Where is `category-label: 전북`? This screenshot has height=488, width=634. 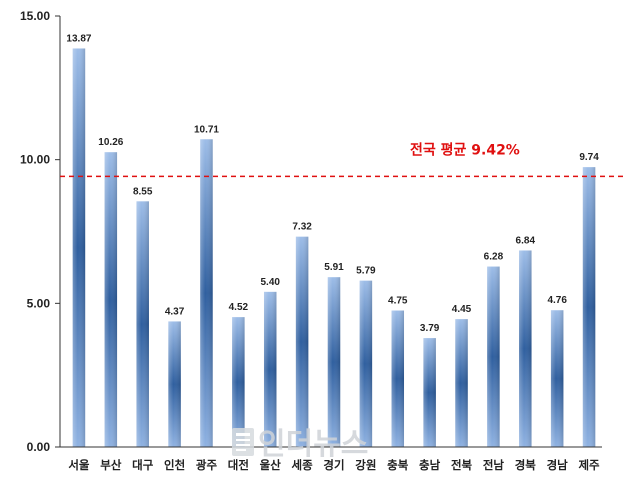
category-label: 전북 is located at coordinates (462, 465).